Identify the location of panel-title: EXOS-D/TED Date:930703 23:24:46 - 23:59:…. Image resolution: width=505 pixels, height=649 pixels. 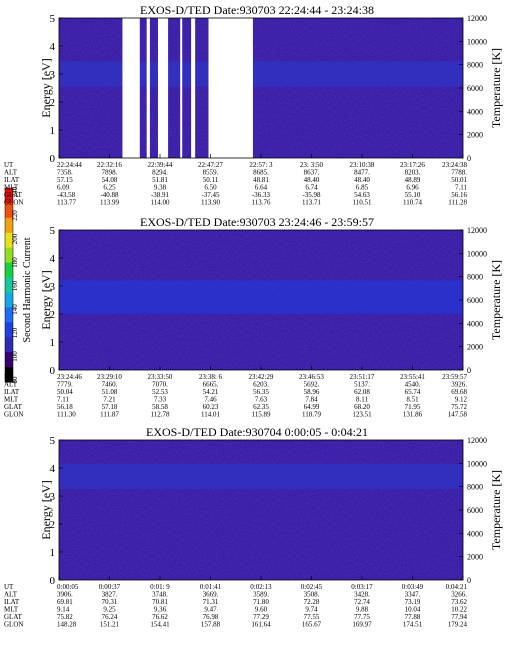
(257, 222).